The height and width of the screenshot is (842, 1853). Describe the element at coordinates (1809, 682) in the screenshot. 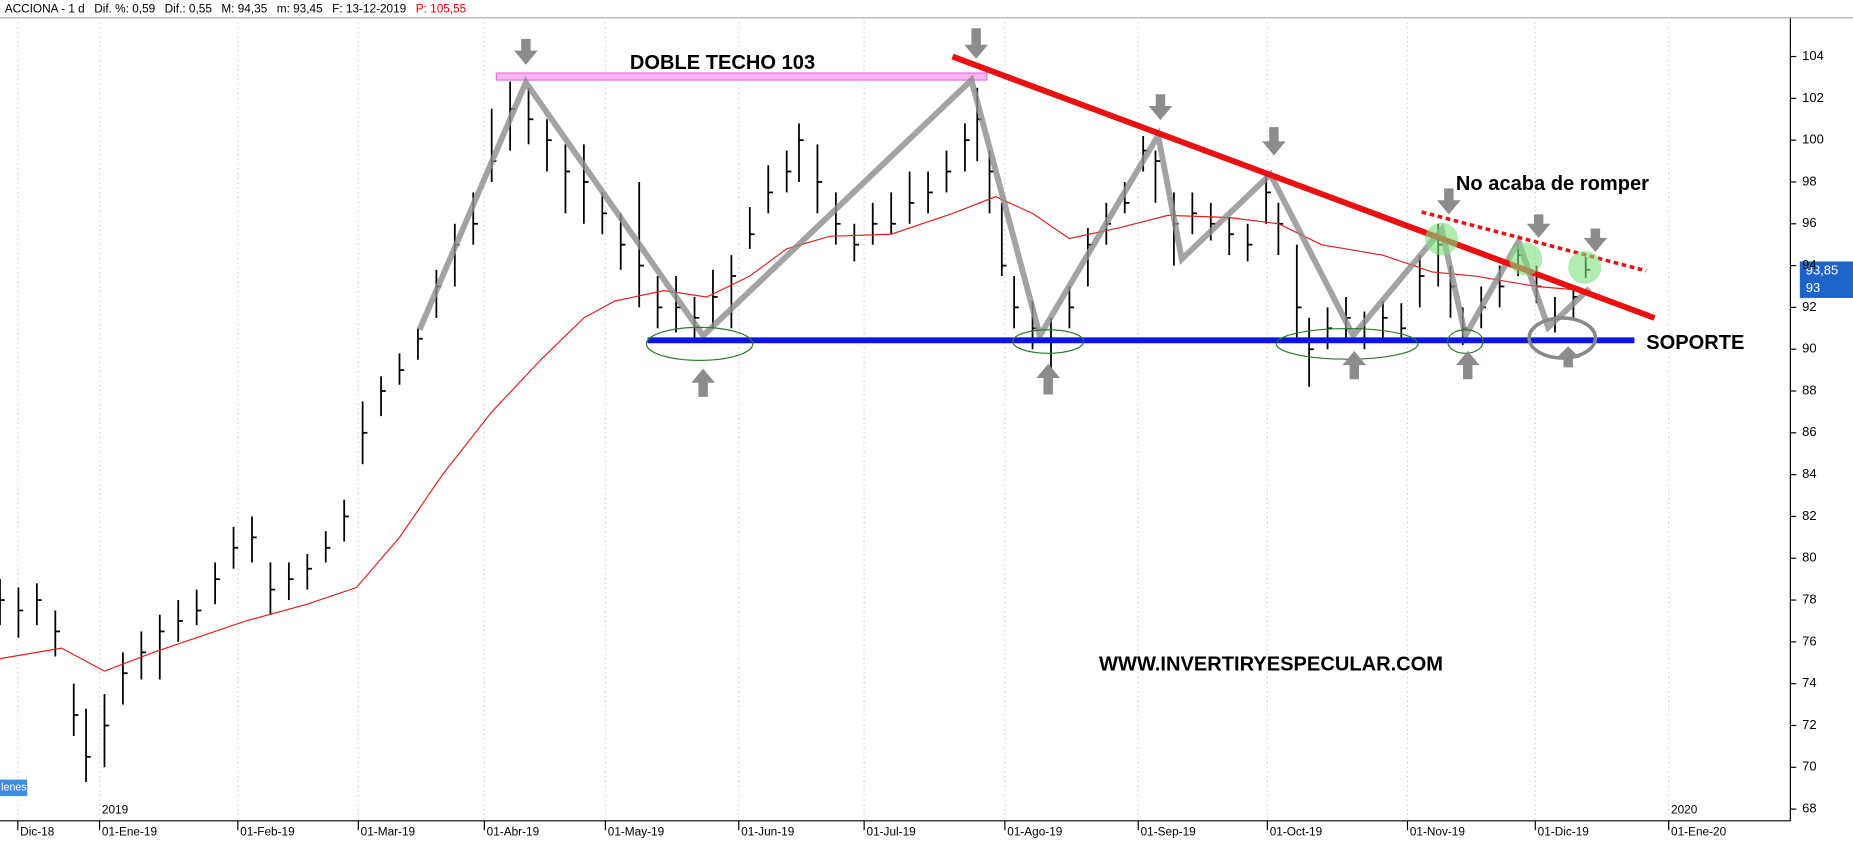

I see `y-tick-label: 74` at that location.